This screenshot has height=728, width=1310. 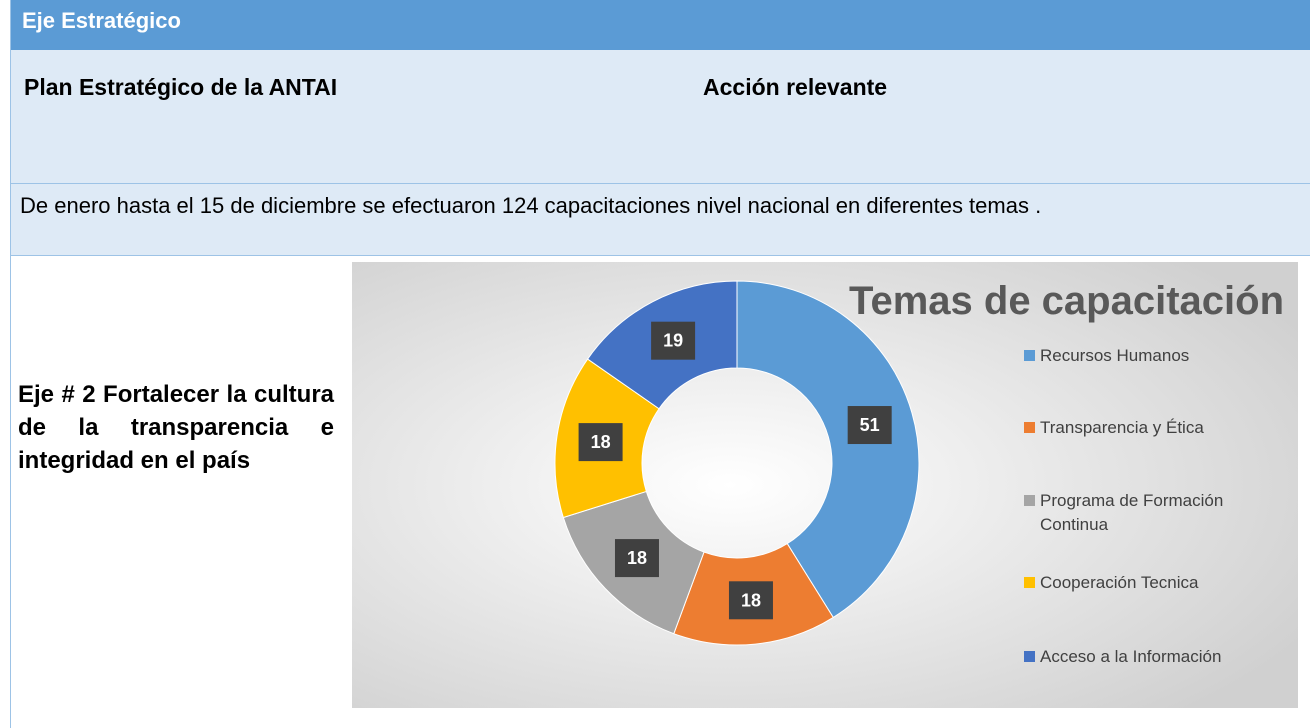 I want to click on legend-item: Programa de Formación Continua, so click(x=1154, y=513).